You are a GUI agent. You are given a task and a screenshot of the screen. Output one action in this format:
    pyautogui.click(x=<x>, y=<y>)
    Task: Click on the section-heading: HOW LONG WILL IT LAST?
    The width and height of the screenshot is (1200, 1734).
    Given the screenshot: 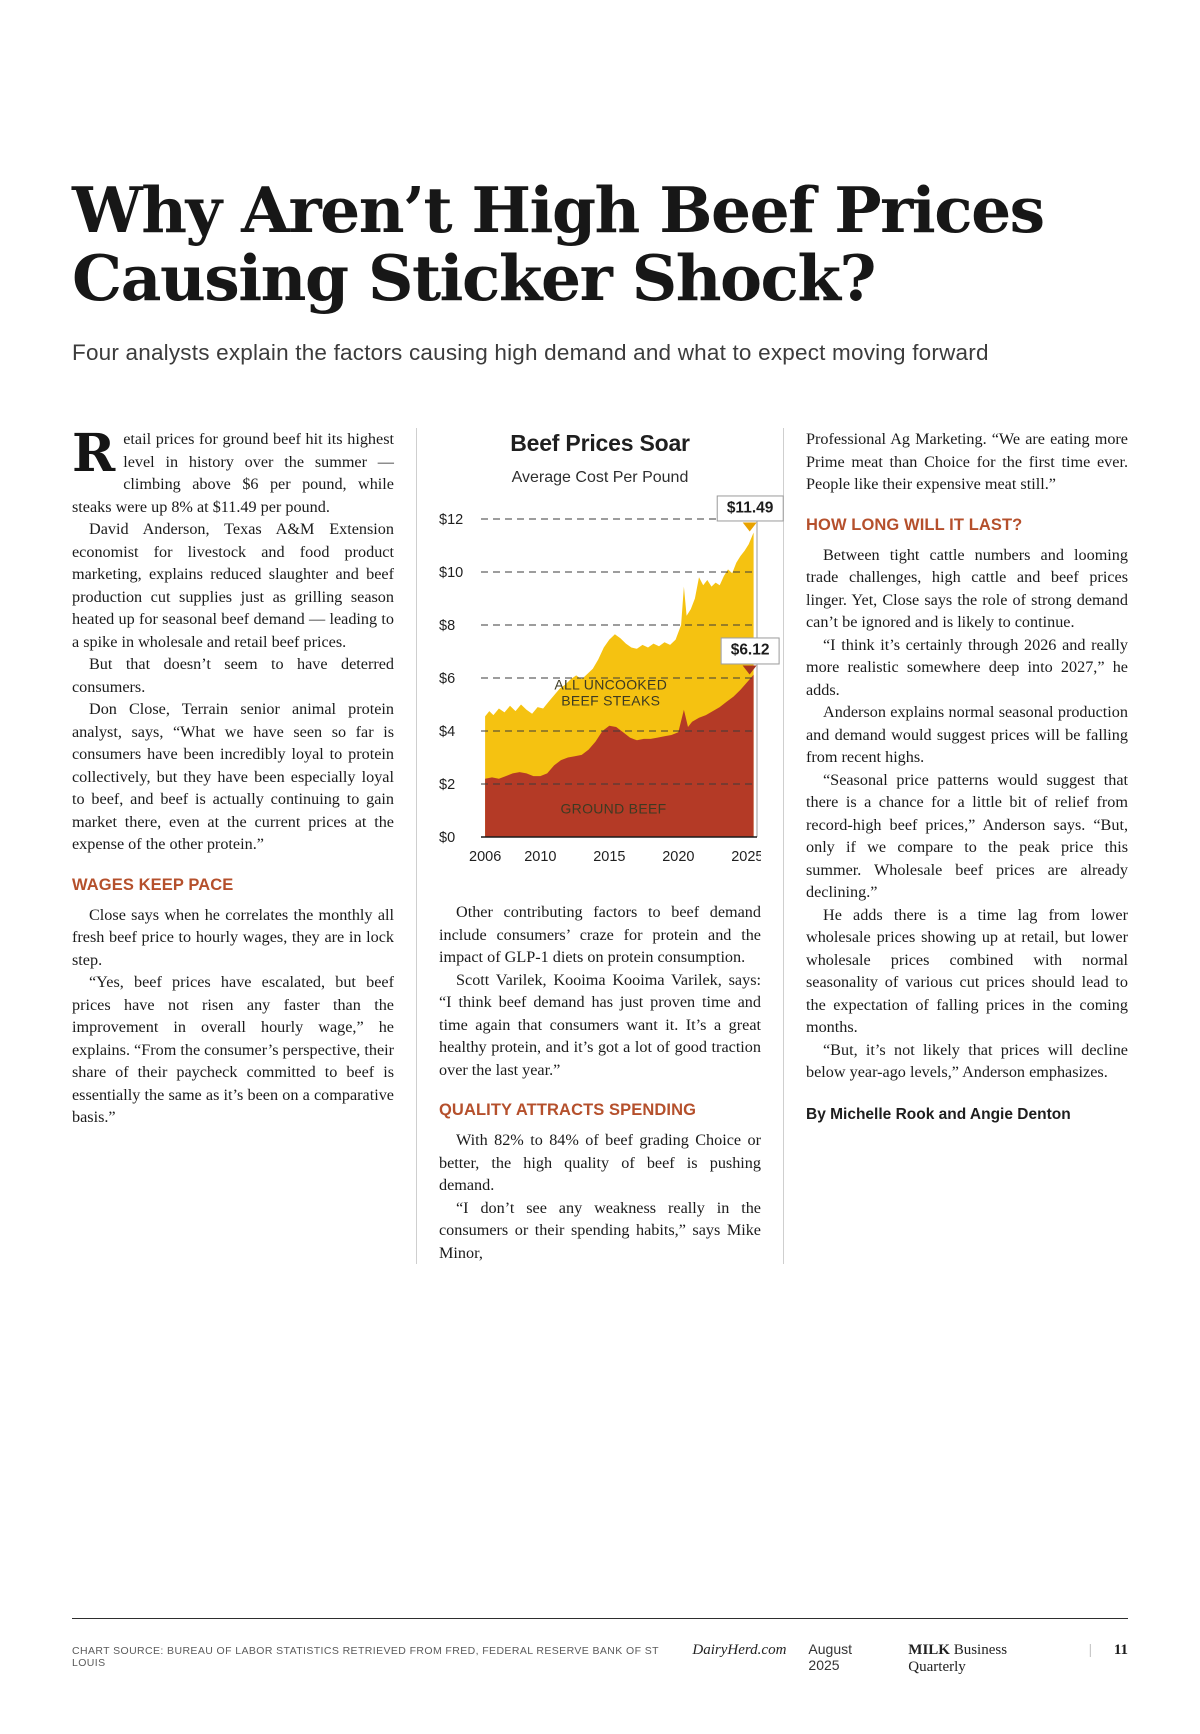 What is the action you would take?
    pyautogui.click(x=914, y=524)
    